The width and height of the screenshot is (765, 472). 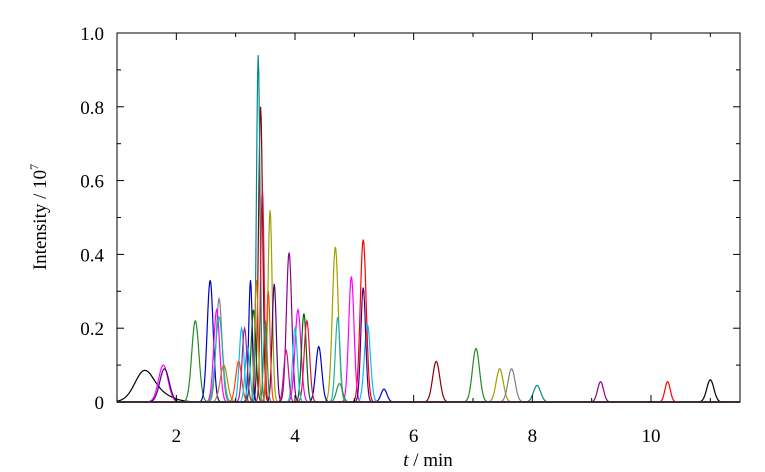 I want to click on x-axis-title: t / min, so click(x=428, y=460).